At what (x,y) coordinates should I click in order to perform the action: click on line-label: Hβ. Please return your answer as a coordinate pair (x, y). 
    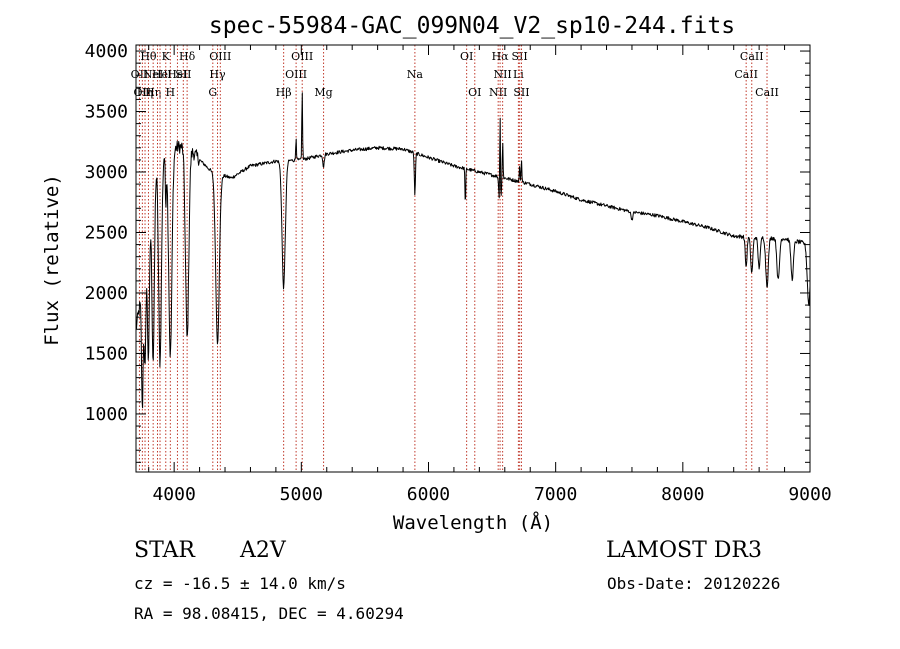
    Looking at the image, I should click on (284, 92).